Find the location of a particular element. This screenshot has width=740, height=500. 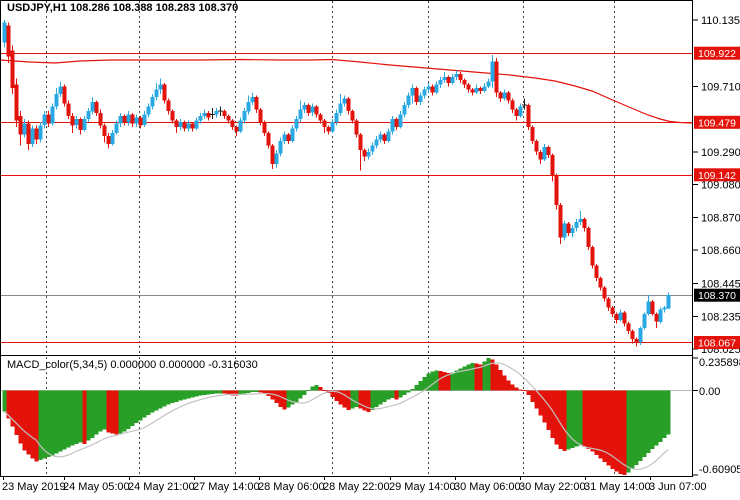

price-badge is located at coordinates (717, 53).